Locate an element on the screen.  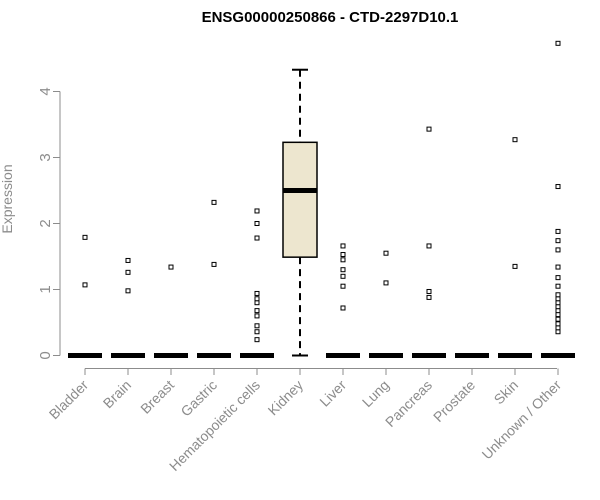
x-tick-label: Prostate is located at coordinates (454, 401).